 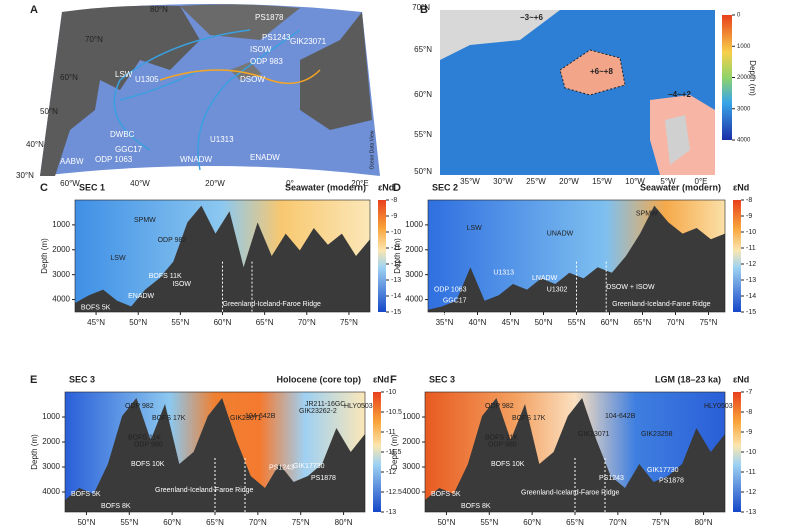 What do you see at coordinates (455, 301) in the screenshot?
I see `section-label: GGC17` at bounding box center [455, 301].